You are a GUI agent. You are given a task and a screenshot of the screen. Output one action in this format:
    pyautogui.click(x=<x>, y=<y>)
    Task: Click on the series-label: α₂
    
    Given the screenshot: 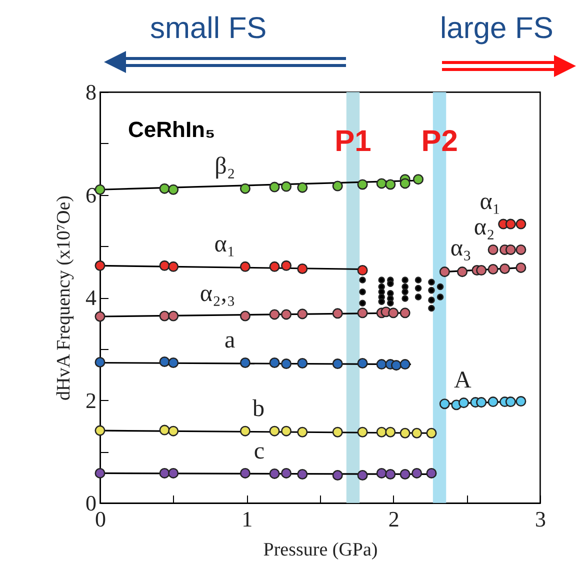 What is the action you would take?
    pyautogui.click(x=484, y=227)
    